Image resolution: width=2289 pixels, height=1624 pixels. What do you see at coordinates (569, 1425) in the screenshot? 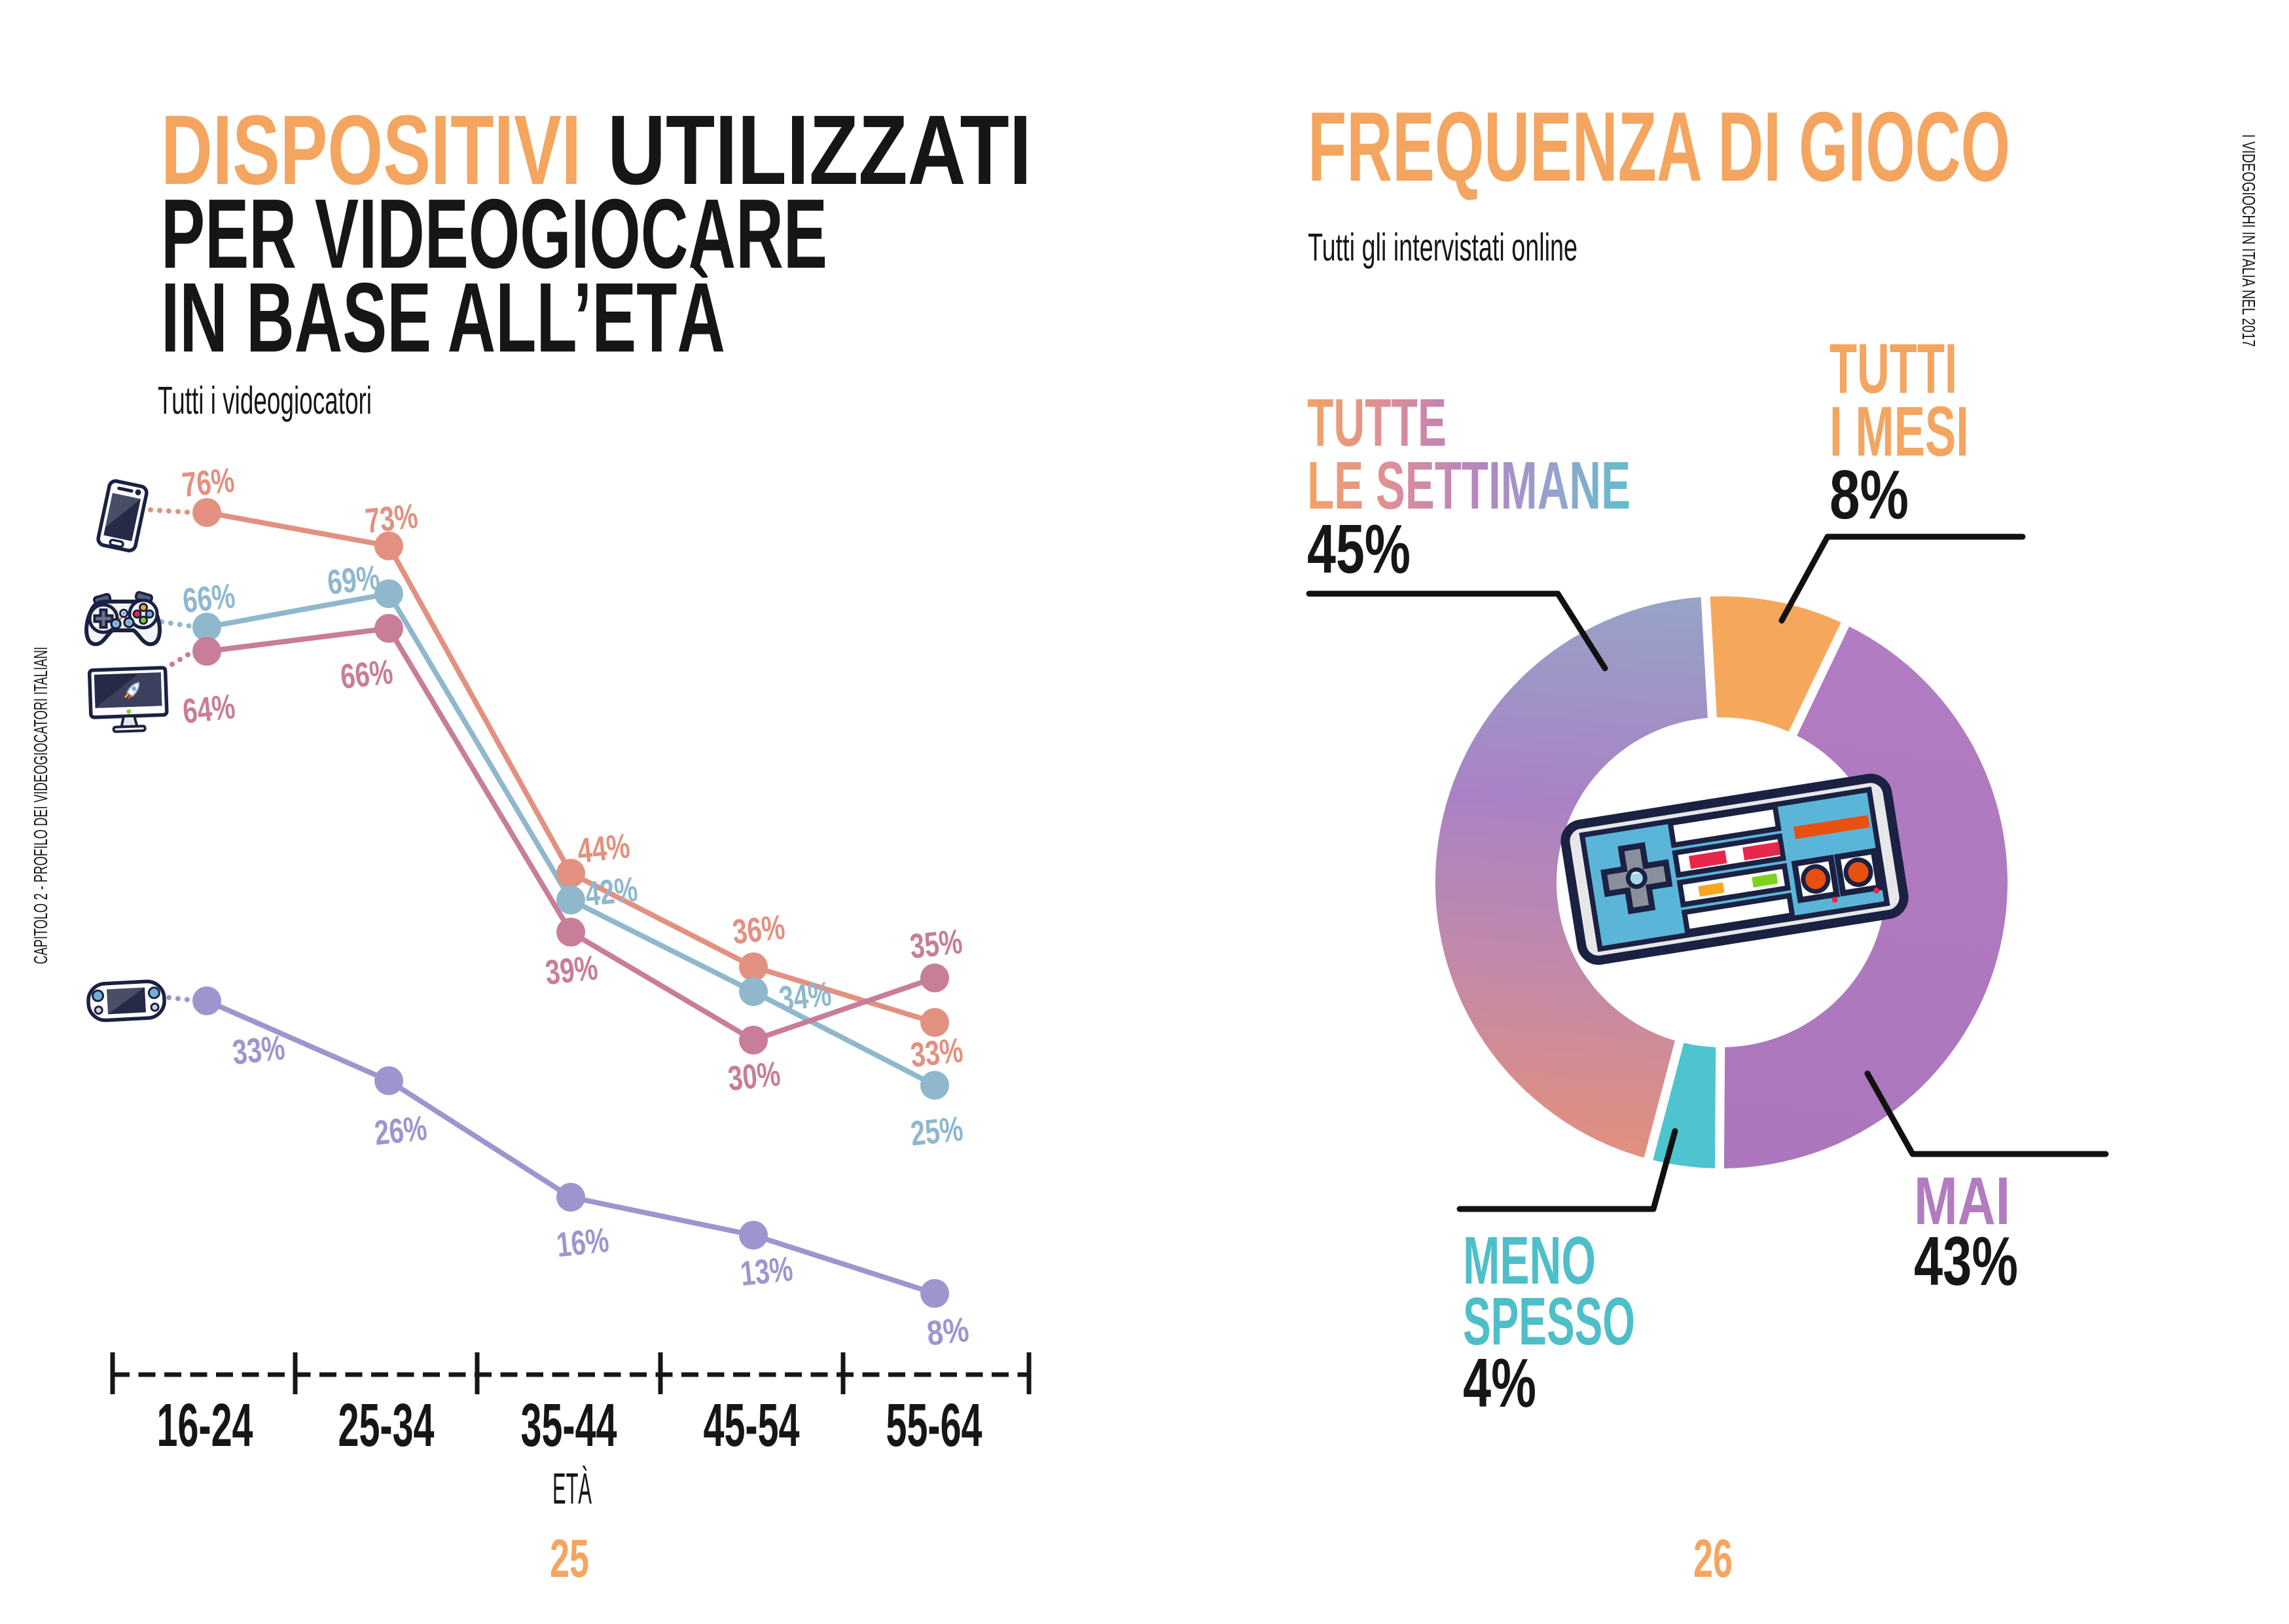
I see `svg-text: 35-44` at bounding box center [569, 1425].